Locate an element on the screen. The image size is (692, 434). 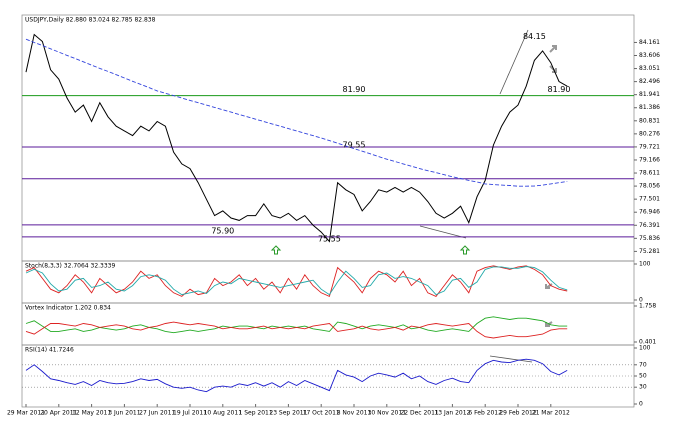
annotation: 75.90 is located at coordinates (222, 230).